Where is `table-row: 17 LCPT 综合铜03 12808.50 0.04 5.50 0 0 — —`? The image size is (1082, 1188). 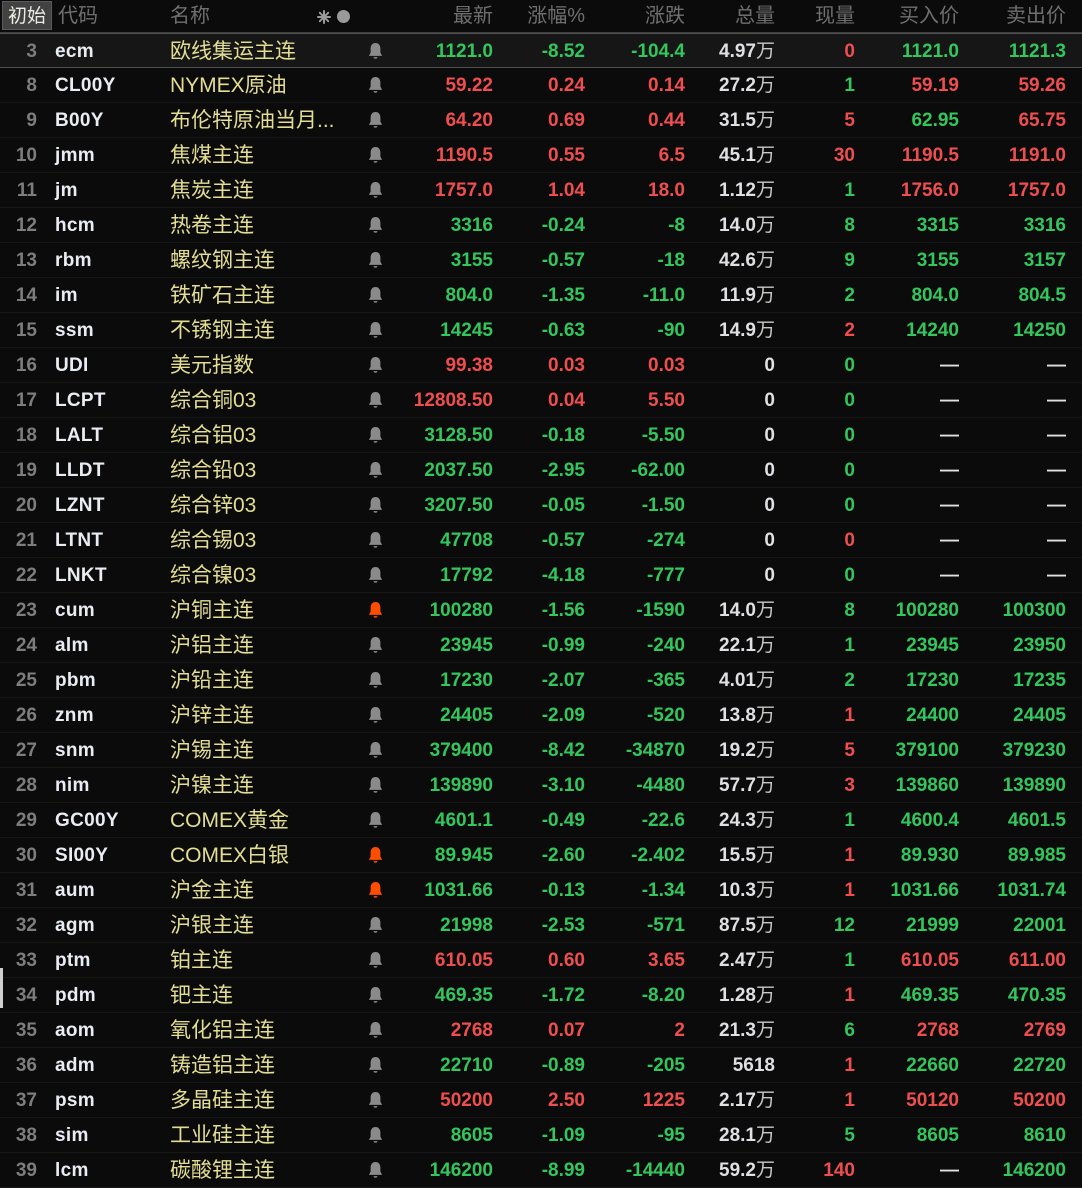
table-row: 17 LCPT 综合铜03 12808.50 0.04 5.50 0 0 — — is located at coordinates (541, 400).